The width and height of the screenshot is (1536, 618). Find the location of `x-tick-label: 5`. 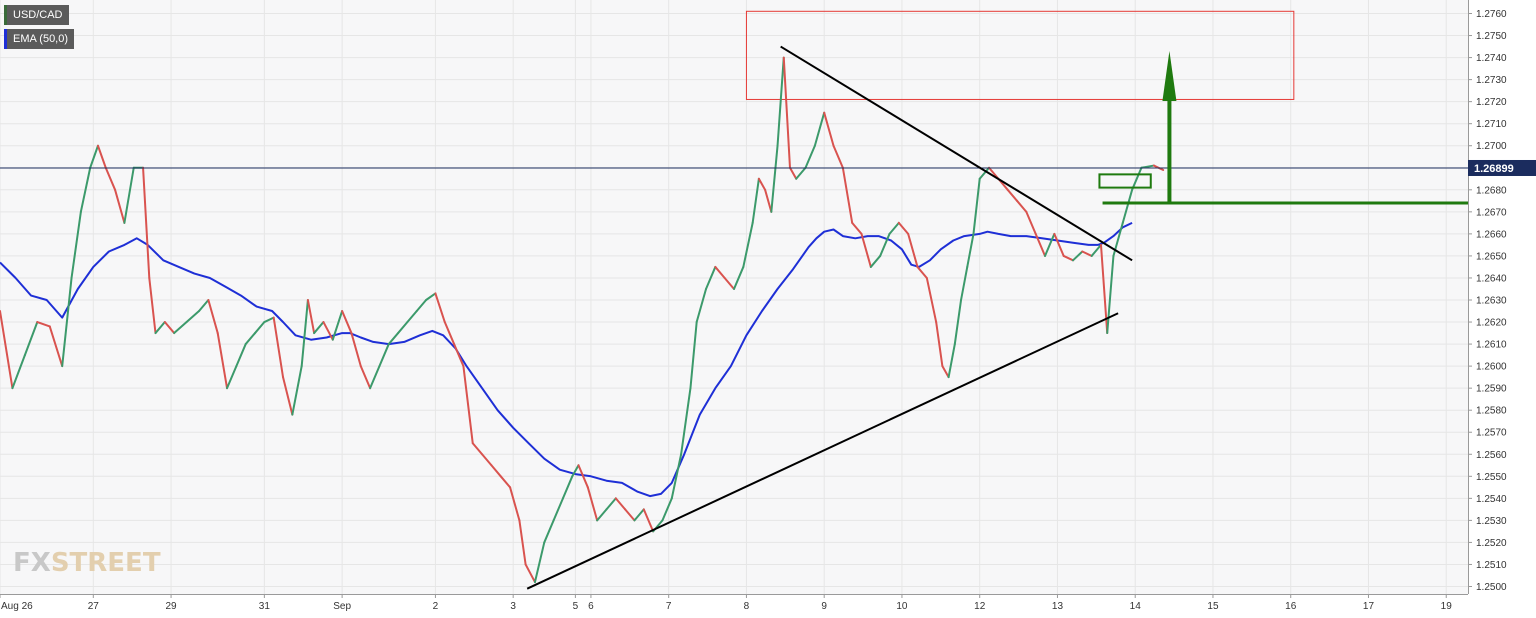

x-tick-label: 5 is located at coordinates (576, 606).